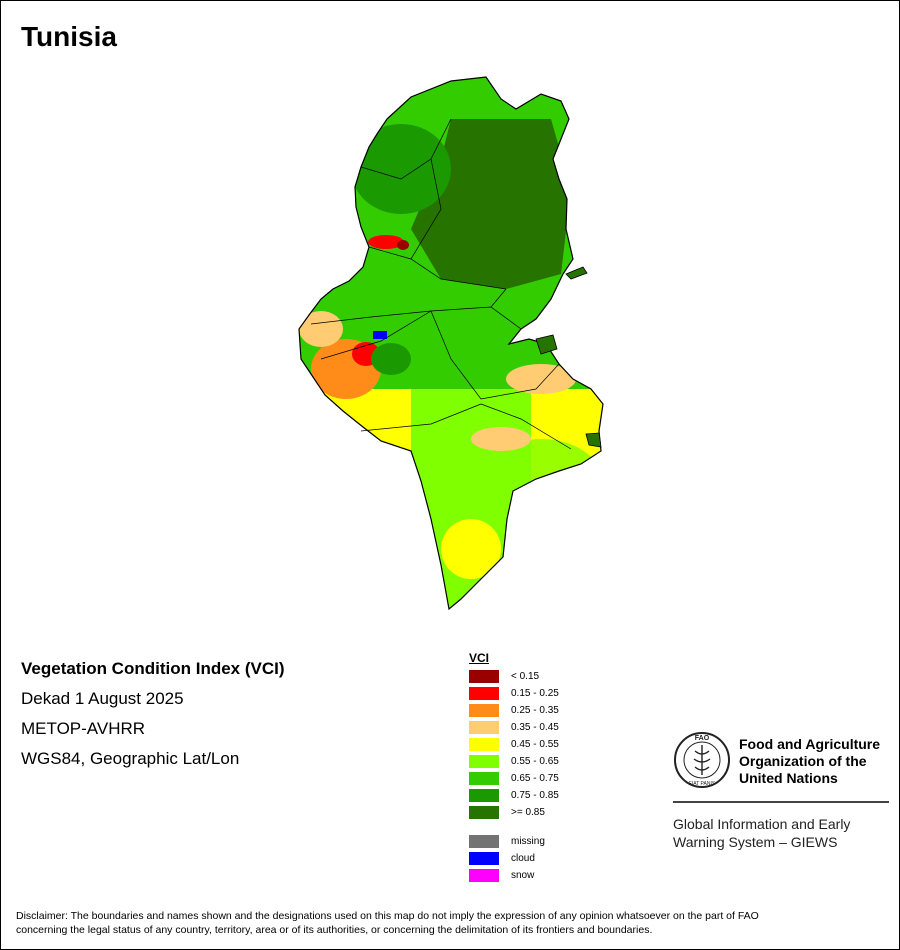 This screenshot has width=900, height=950. I want to click on legend-item: 0.55 - 0.65, so click(514, 761).